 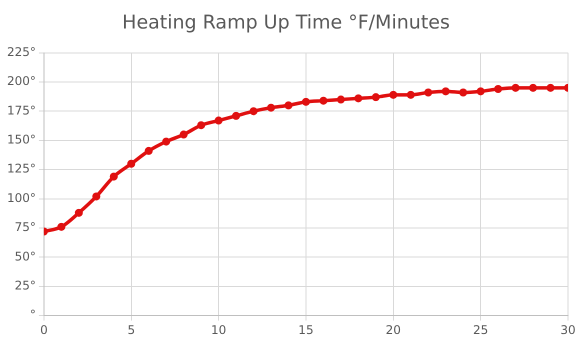 I want to click on y-tick-label: °, so click(x=33, y=315).